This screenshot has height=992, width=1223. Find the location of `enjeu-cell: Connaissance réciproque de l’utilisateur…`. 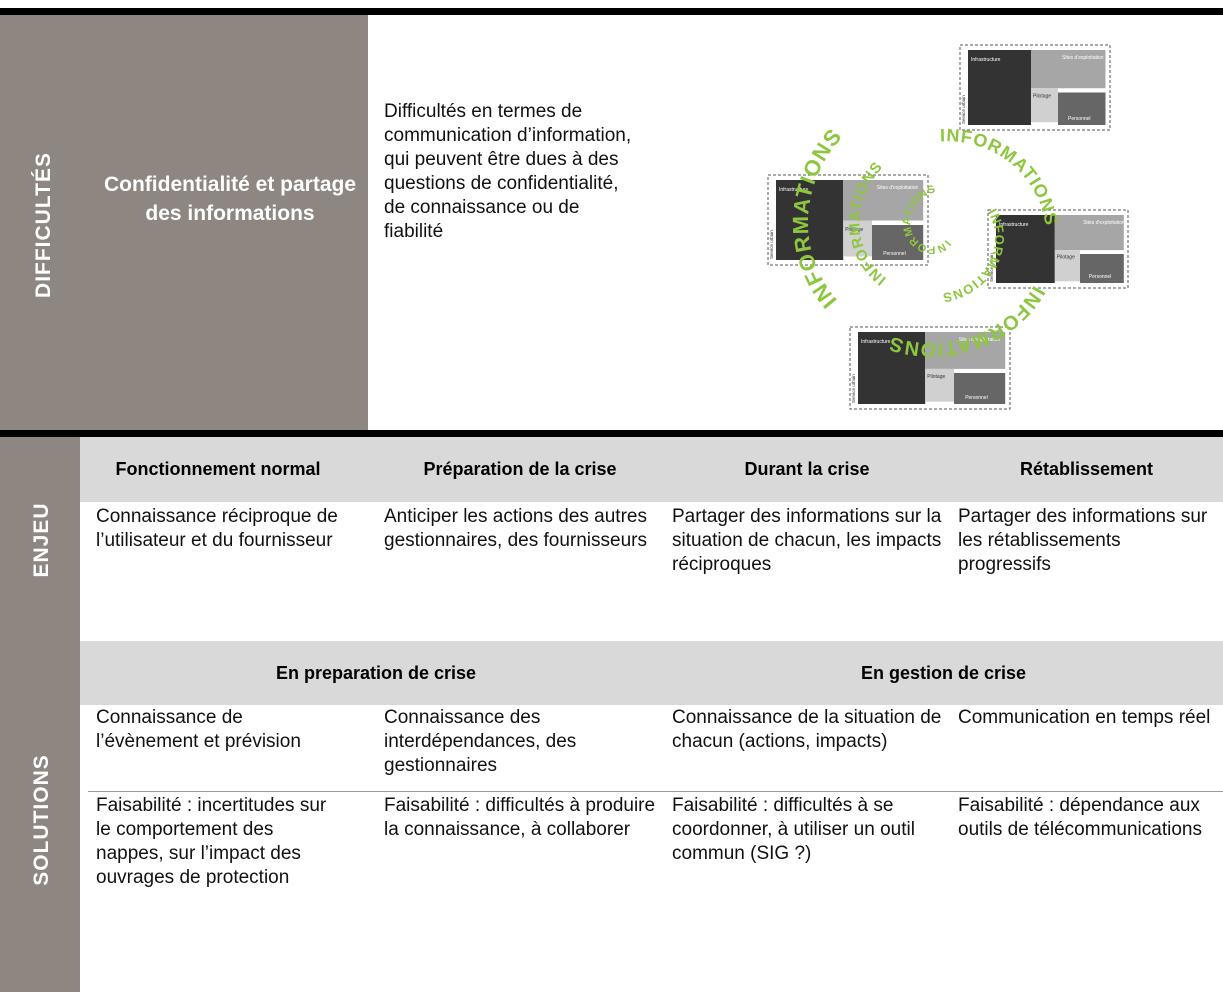

enjeu-cell: Connaissance réciproque de l’utilisateur… is located at coordinates (217, 528).